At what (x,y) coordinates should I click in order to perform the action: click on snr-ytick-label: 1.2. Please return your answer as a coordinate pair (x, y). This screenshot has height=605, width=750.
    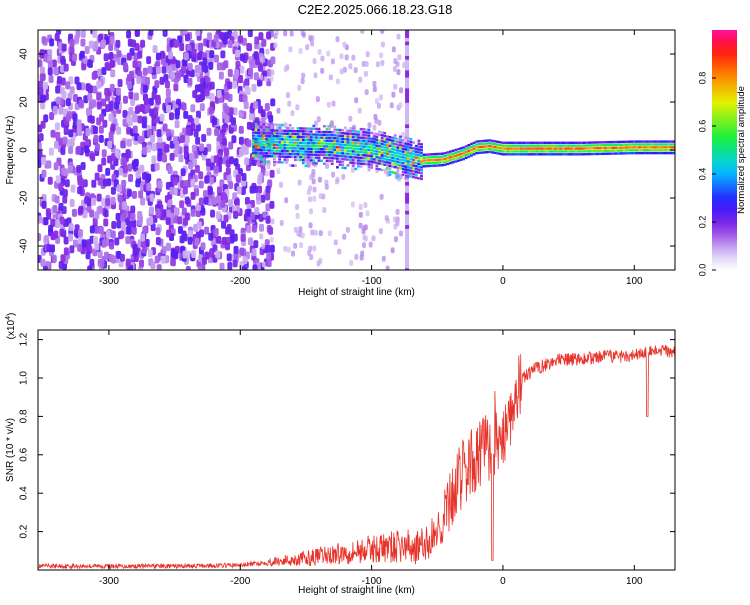
    Looking at the image, I should click on (24, 339).